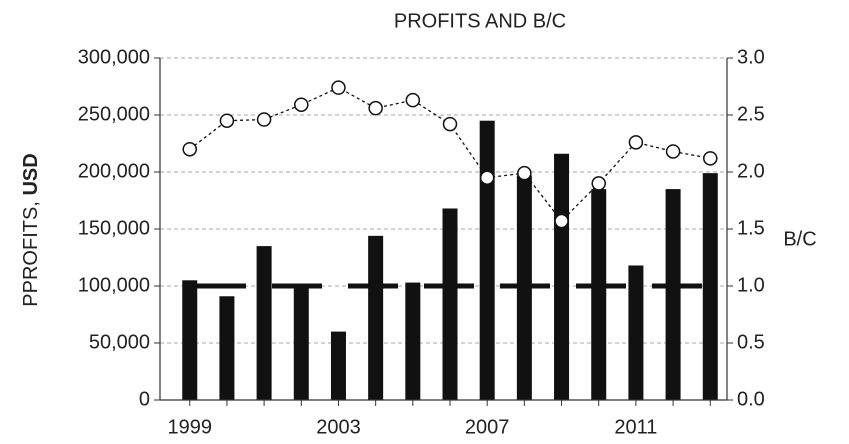 The height and width of the screenshot is (444, 849). Describe the element at coordinates (144, 399) in the screenshot. I see `y-tick-label: 0` at that location.